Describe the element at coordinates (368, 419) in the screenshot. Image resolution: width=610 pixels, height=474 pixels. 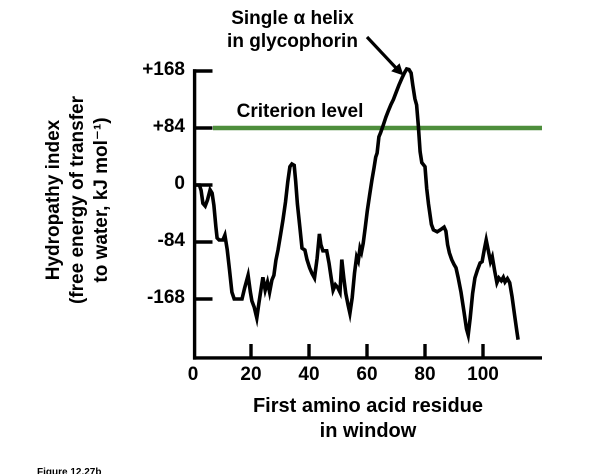
I see `x-axis-title: First amino acid residue in window` at that location.